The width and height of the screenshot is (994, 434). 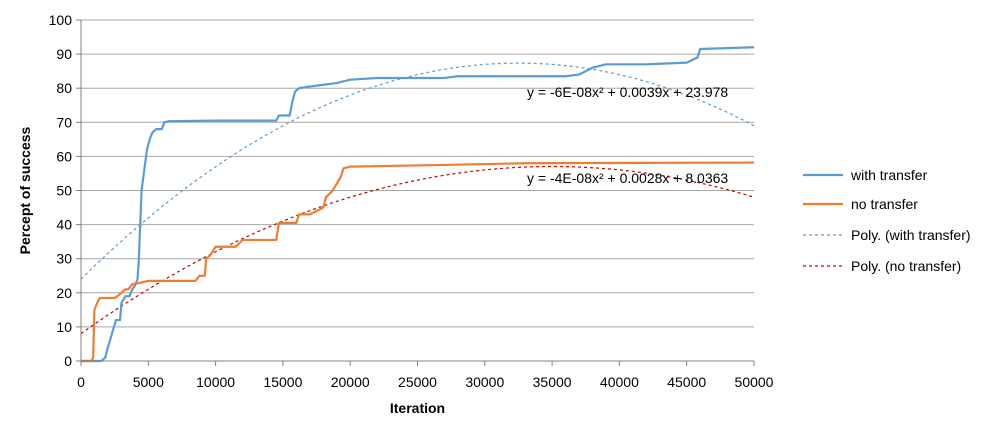 What do you see at coordinates (627, 92) in the screenshot?
I see `equation-label-with-transfer: y = -6E-08x² + 0.0039x + 23.978` at bounding box center [627, 92].